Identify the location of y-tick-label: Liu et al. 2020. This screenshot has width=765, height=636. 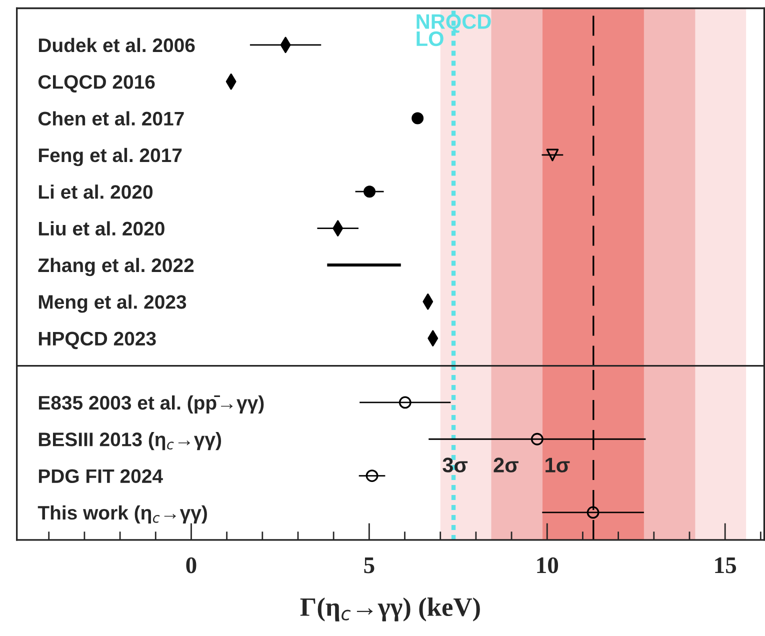
(101, 228).